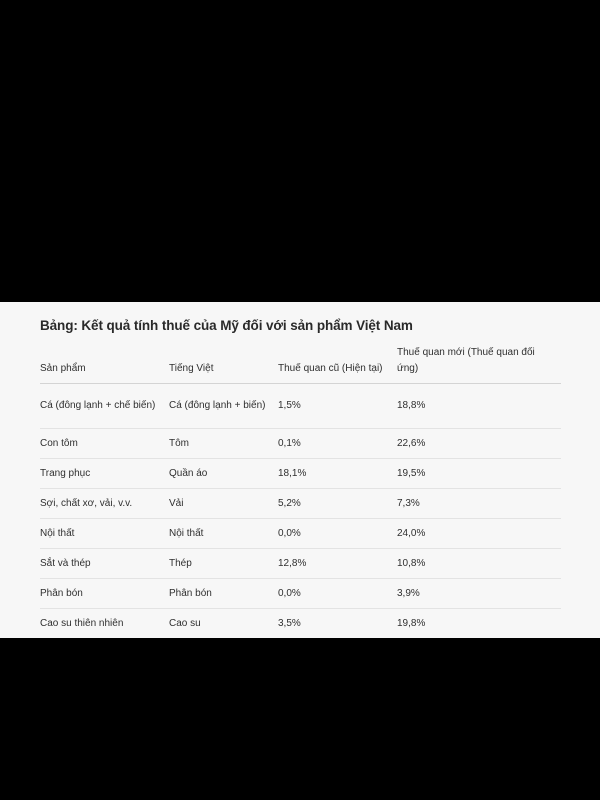 The height and width of the screenshot is (800, 600). Describe the element at coordinates (479, 406) in the screenshot. I see `cell-new-tariff: 18,8%` at that location.